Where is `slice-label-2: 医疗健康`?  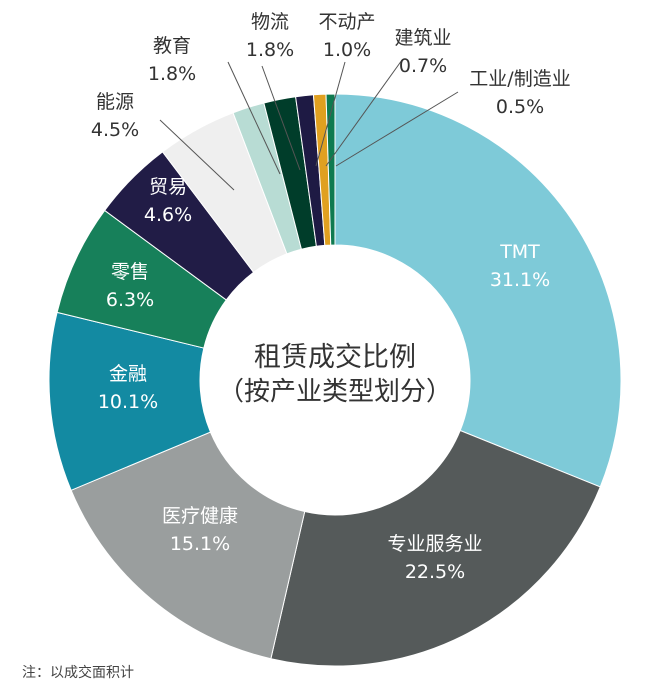
slice-label-2: 医疗健康 is located at coordinates (200, 516).